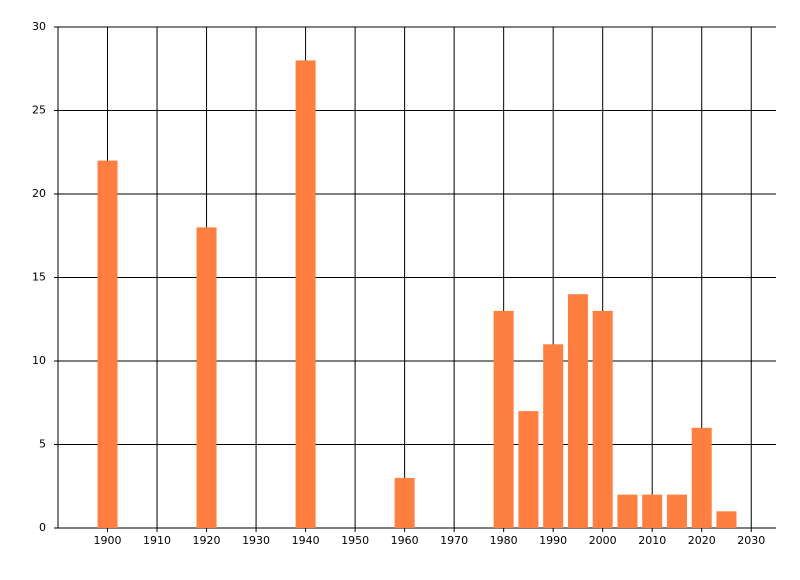  Describe the element at coordinates (751, 540) in the screenshot. I see `x-tick-label: 2030` at that location.